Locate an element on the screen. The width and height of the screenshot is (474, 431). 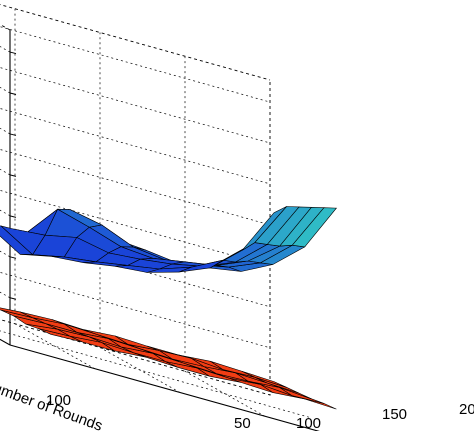
axis-ticks is located at coordinates (13, 175).